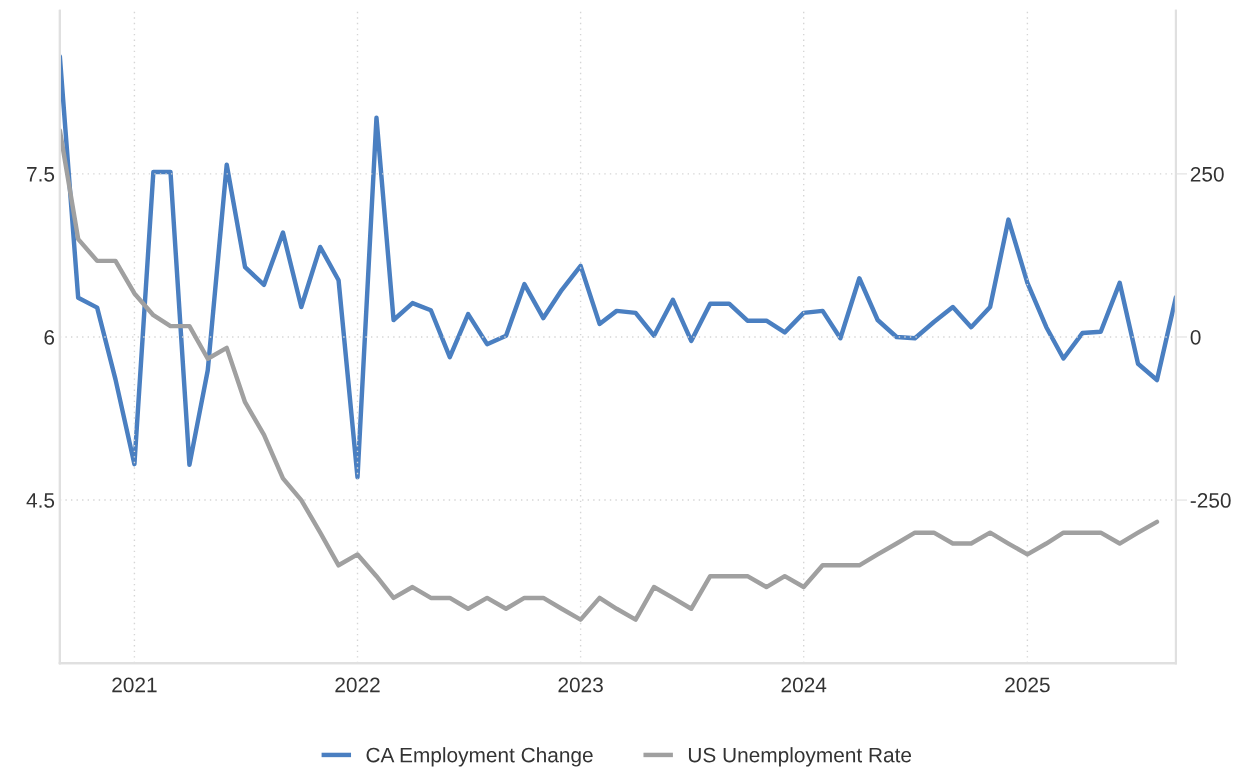 The image size is (1247, 772). What do you see at coordinates (804, 685) in the screenshot?
I see `x-tick-label: 2024` at bounding box center [804, 685].